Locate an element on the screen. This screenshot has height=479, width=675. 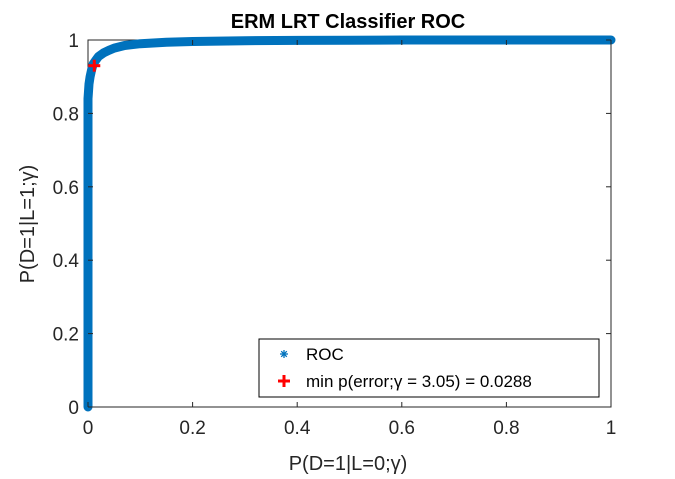
x-axis-label: P(D=1|L=0;γ) is located at coordinates (348, 464).